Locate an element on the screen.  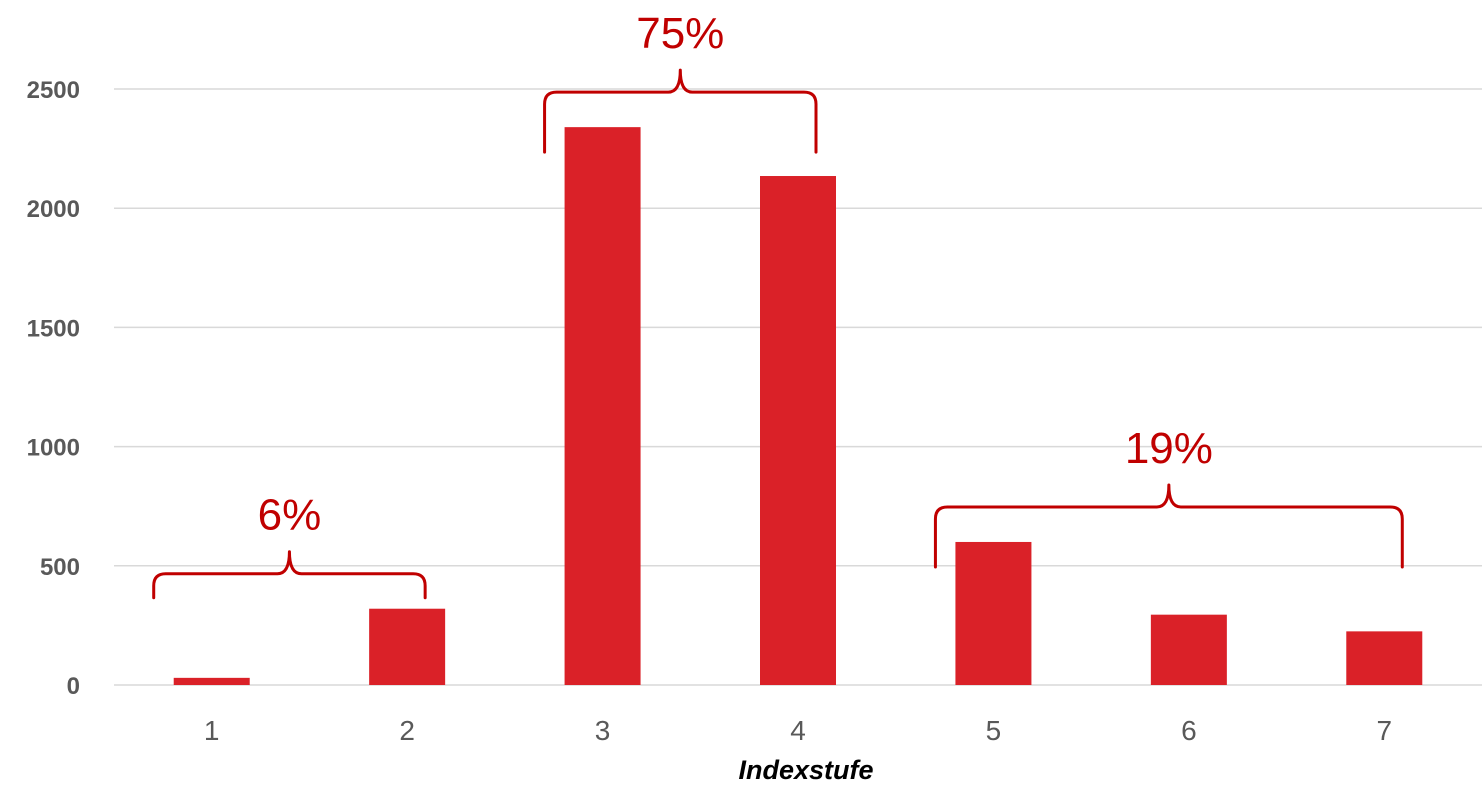
x-tick-label: 3 is located at coordinates (603, 730).